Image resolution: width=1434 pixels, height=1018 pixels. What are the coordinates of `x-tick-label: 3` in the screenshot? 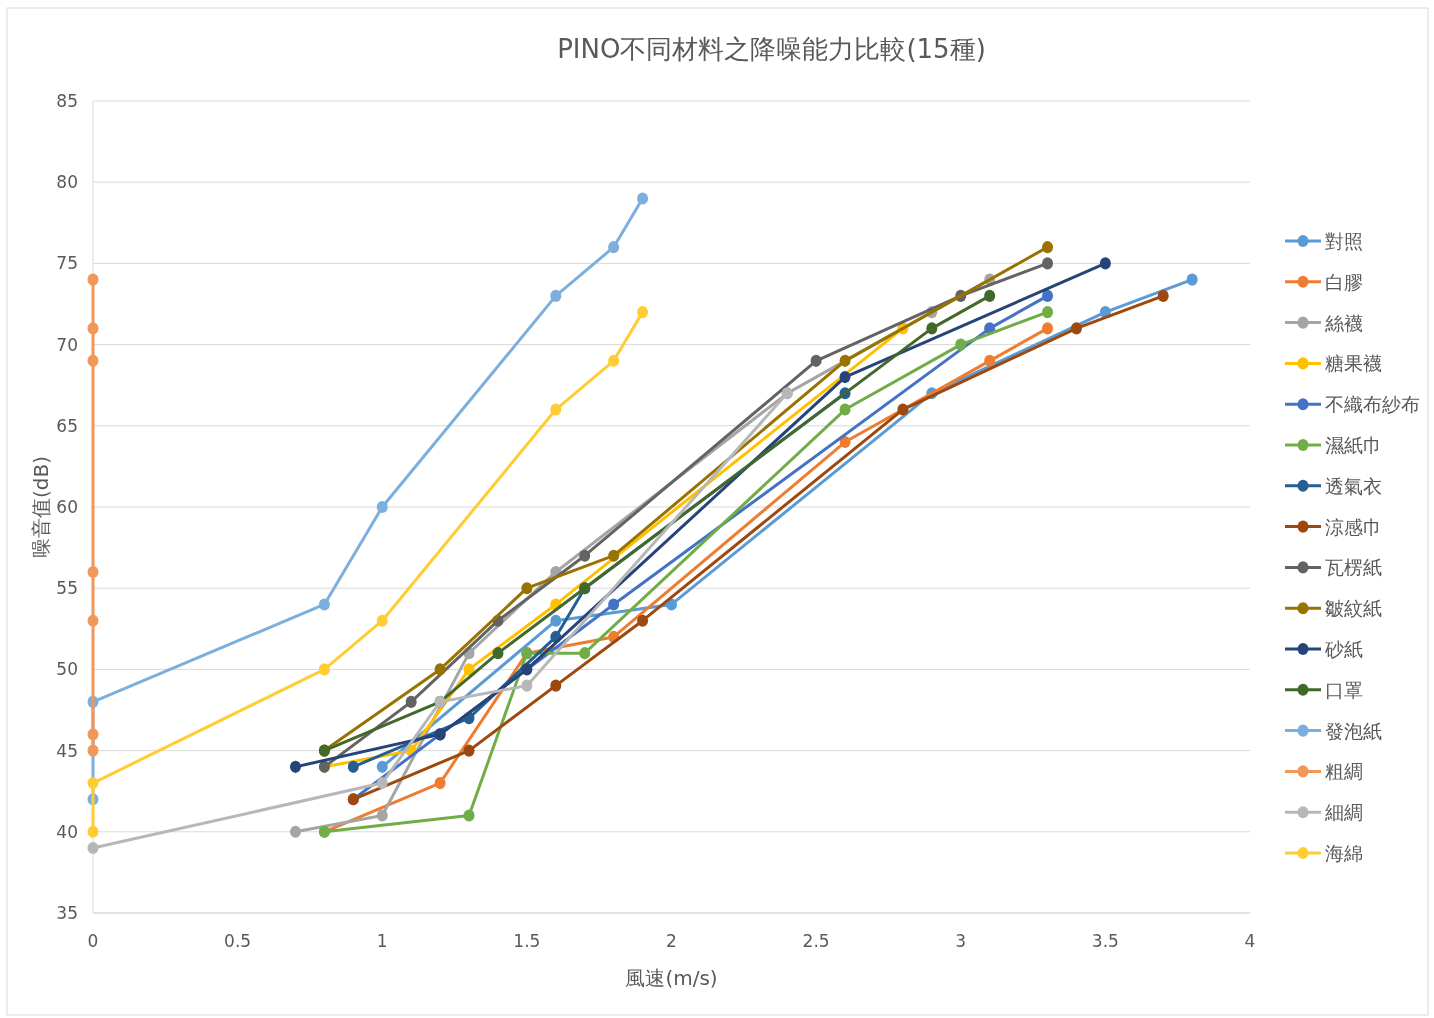 It's located at (961, 941).